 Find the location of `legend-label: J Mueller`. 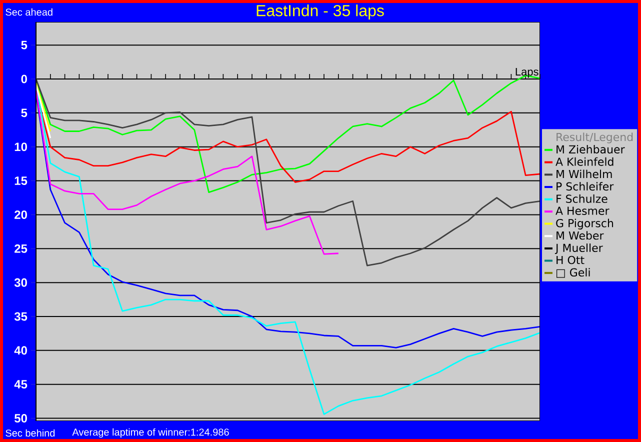

legend-label: J Mueller is located at coordinates (578, 249).